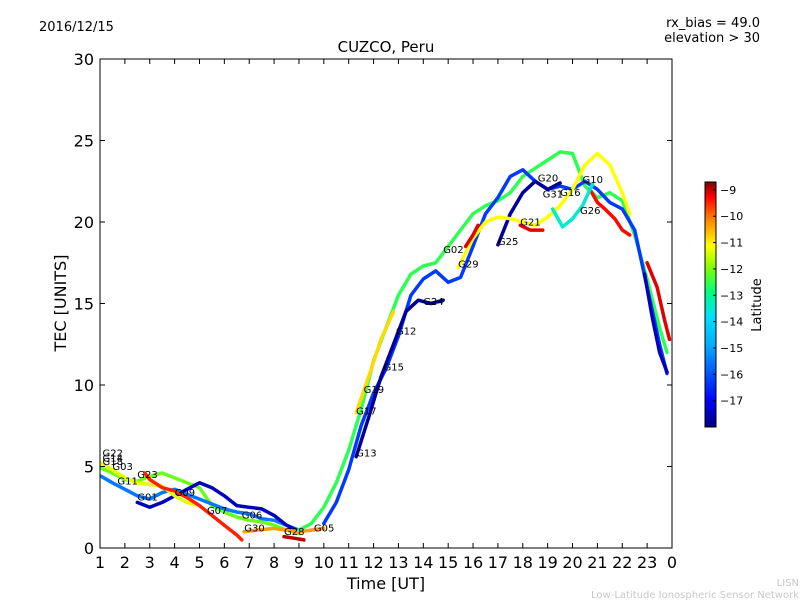 The height and width of the screenshot is (604, 800). I want to click on x-tick-label: 20, so click(572, 562).